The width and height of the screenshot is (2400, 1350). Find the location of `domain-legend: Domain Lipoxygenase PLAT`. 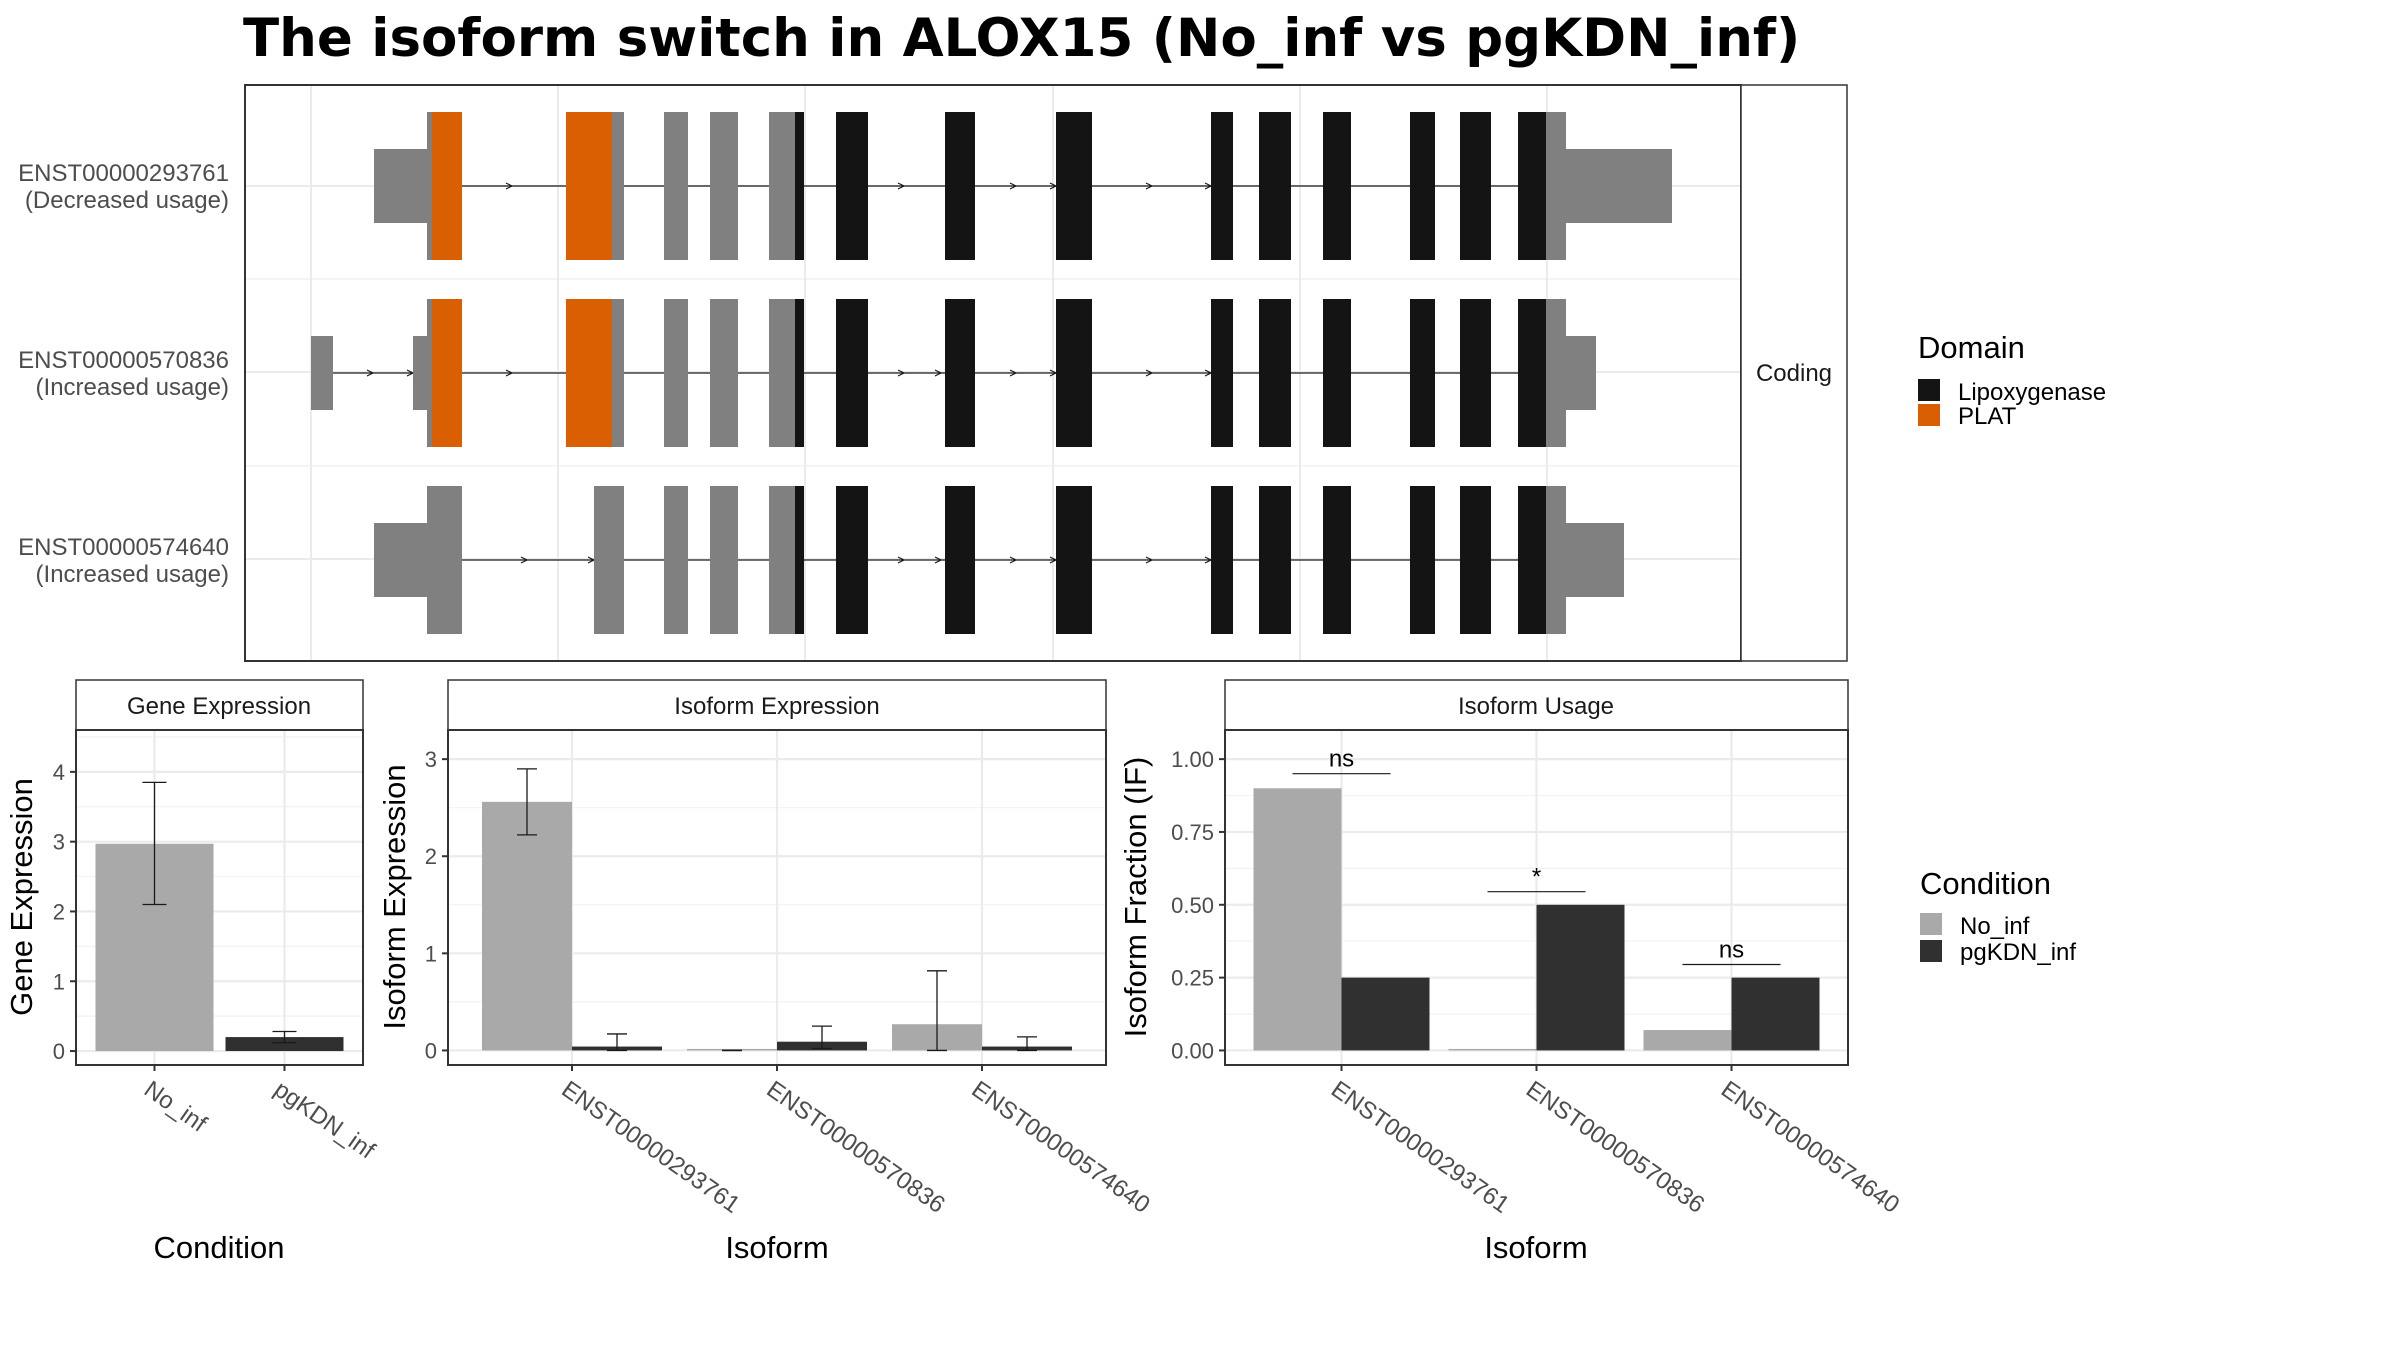

domain-legend: Domain Lipoxygenase PLAT is located at coordinates (2012, 380).